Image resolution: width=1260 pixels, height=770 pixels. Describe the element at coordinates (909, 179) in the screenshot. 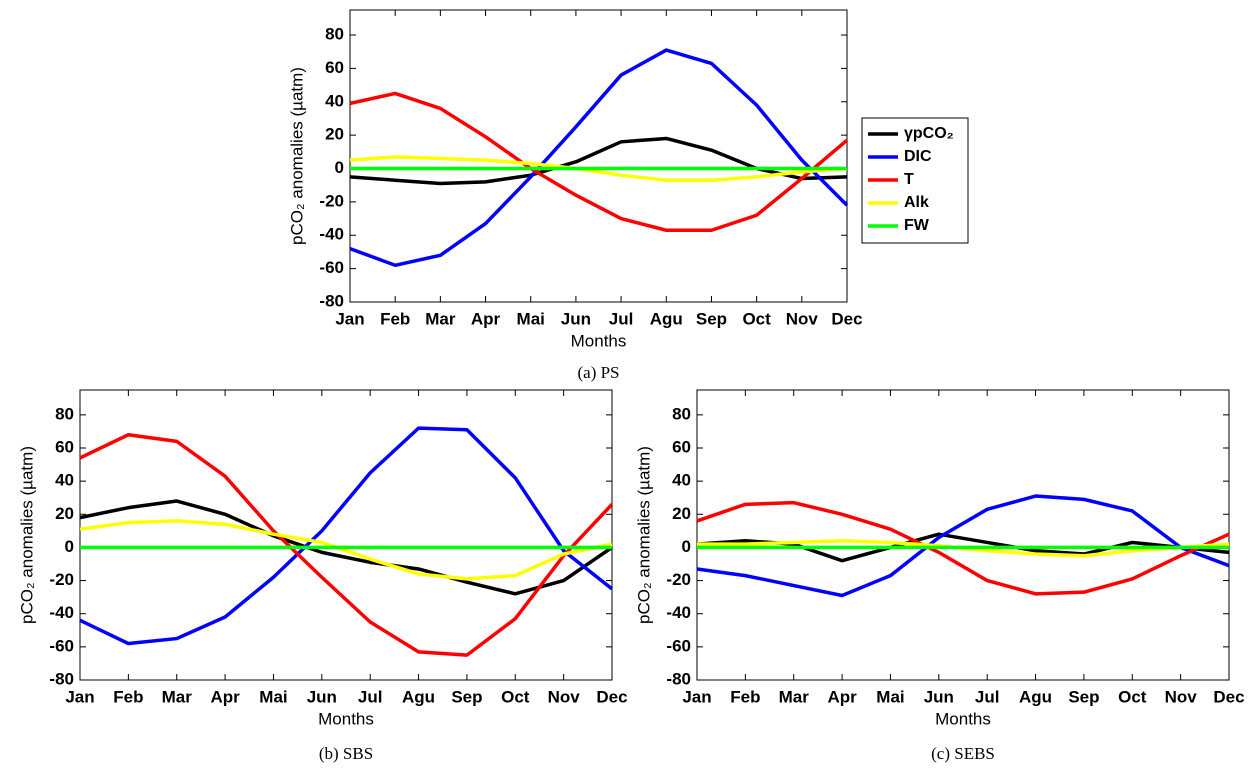

I see `legend-label: T` at that location.